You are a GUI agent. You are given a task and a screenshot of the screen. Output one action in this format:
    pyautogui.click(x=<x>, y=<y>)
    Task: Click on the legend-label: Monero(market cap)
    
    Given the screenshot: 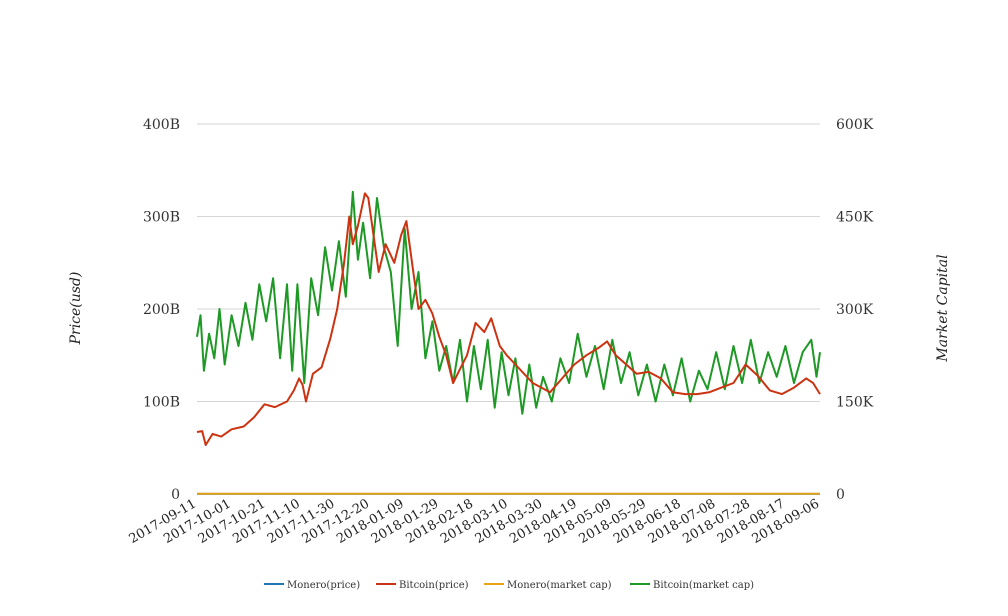 What is the action you would take?
    pyautogui.click(x=559, y=585)
    